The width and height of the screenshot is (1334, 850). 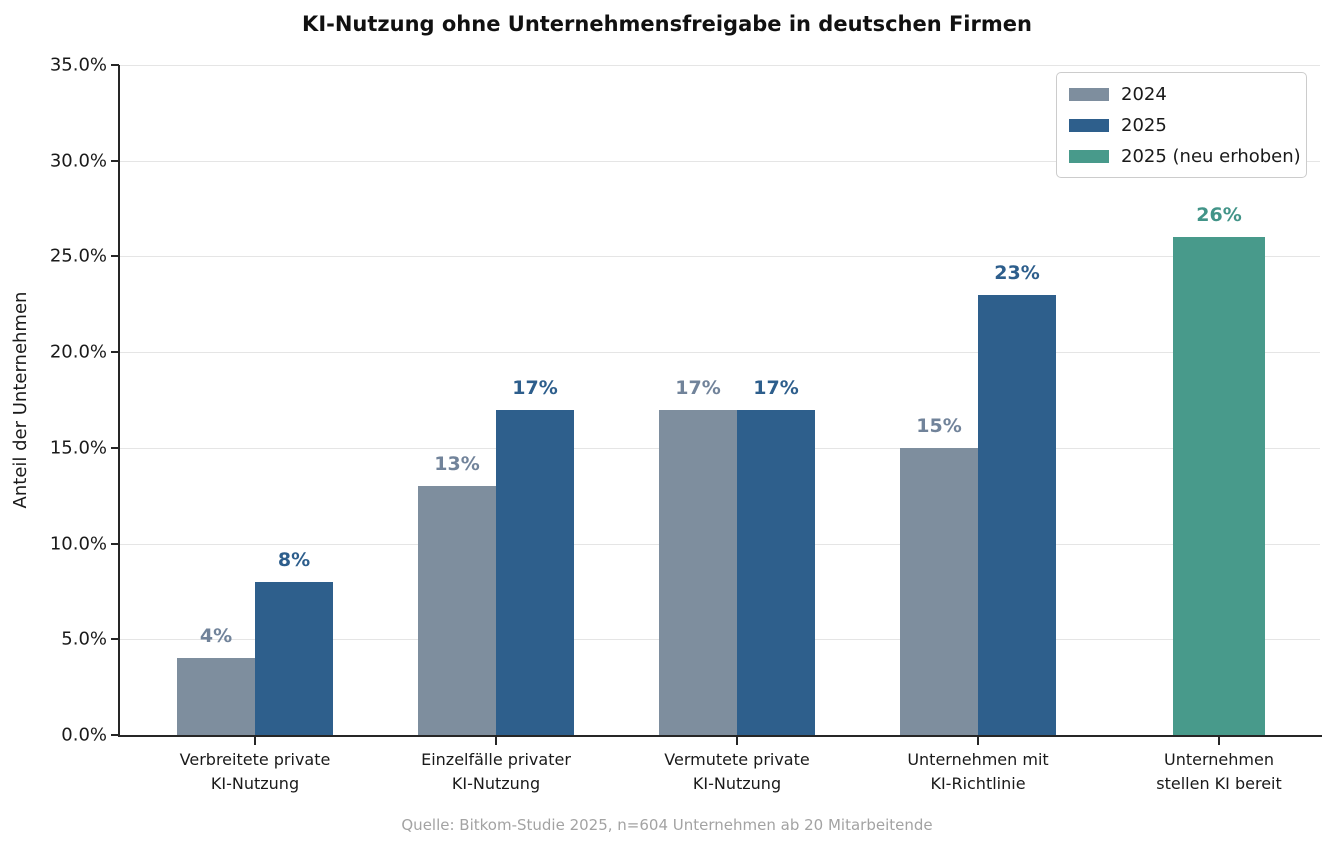 I want to click on legend: 2024 2025 2025 (neu erhoben), so click(x=1181, y=125).